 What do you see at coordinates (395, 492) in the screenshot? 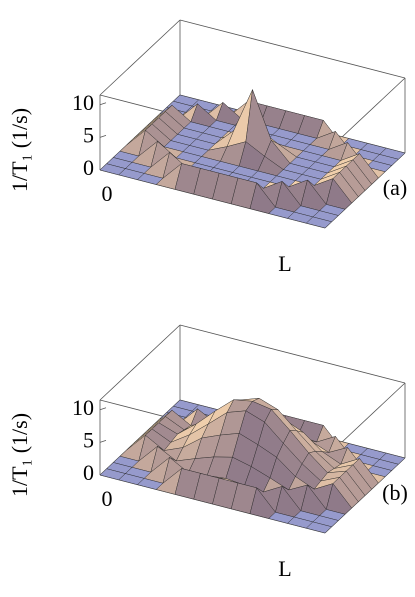
I see `panel-label: (b)` at bounding box center [395, 492].